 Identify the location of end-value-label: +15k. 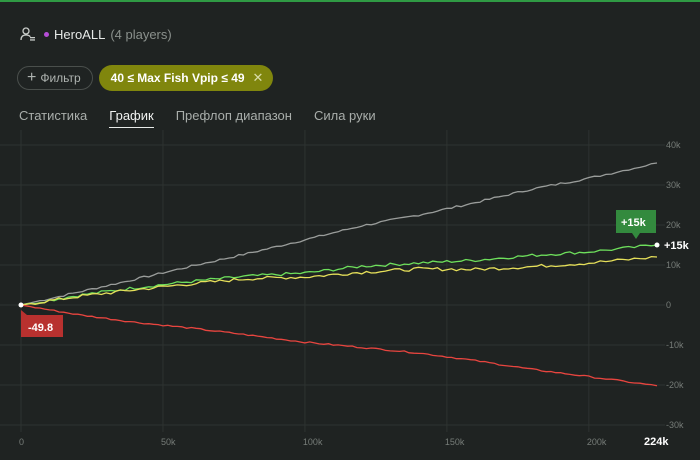
(677, 246).